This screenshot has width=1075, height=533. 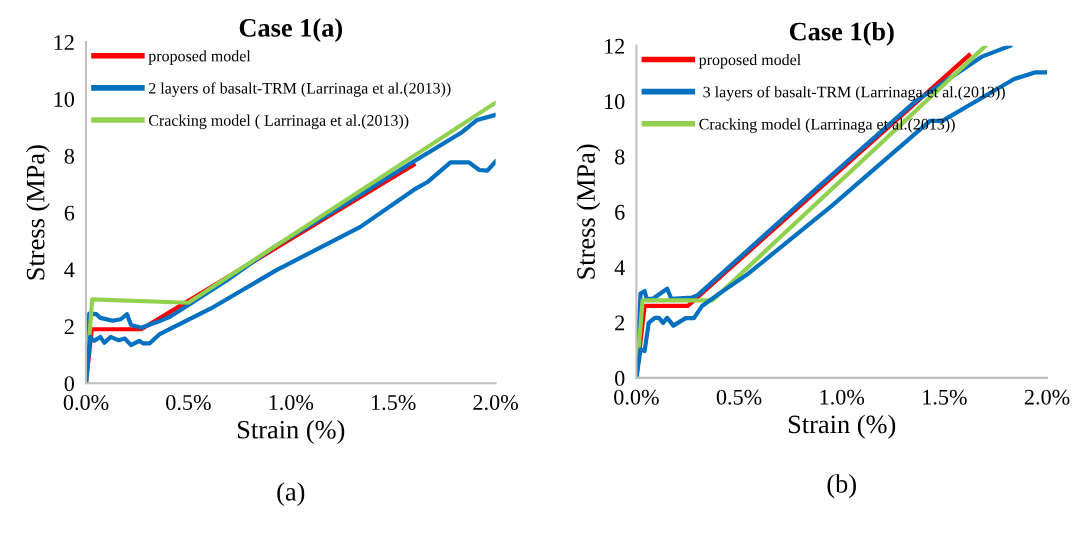 I want to click on legend-label: 2 layers of basalt-TRM (Larrinaga et al.(2013)), so click(x=299, y=89).